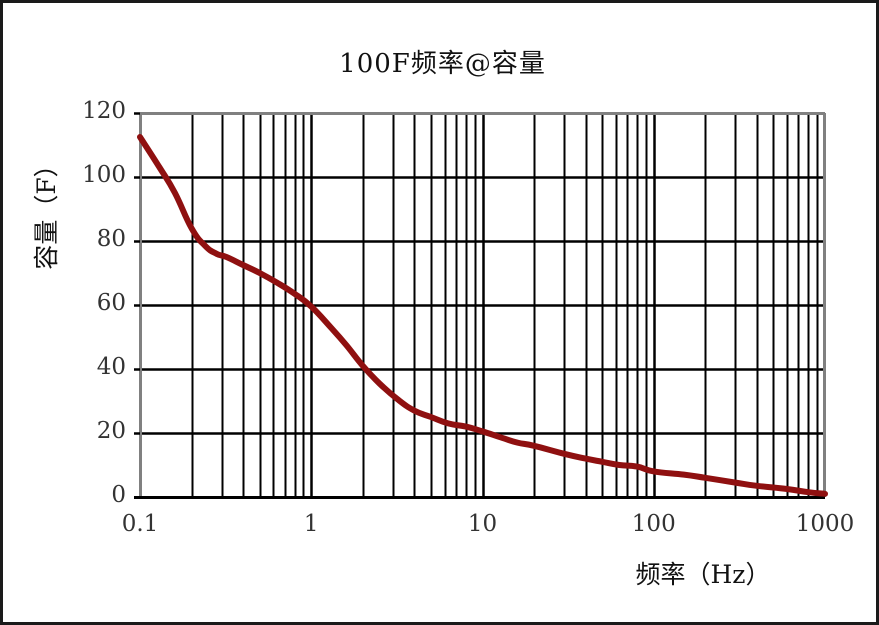  What do you see at coordinates (653, 524) in the screenshot?
I see `x-tick-label: 100` at bounding box center [653, 524].